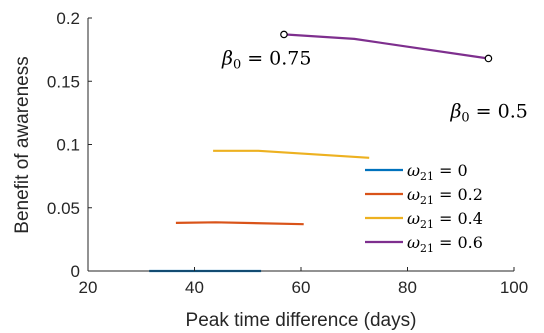  I want to click on annotation-label-0: β0 = 0.75, so click(266, 59).